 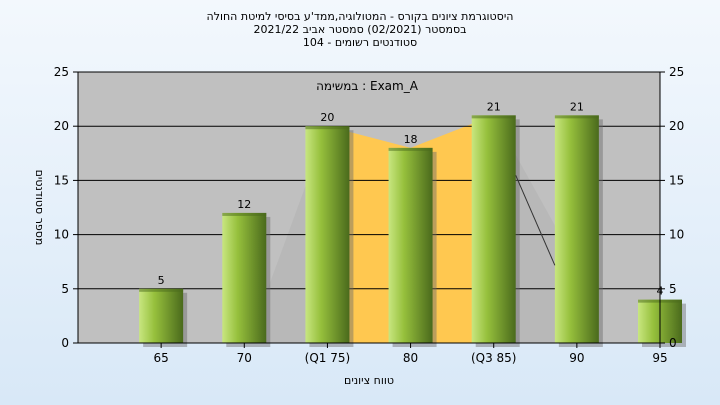 What do you see at coordinates (367, 86) in the screenshot?
I see `task-annotation: במשימה : Exam_A` at bounding box center [367, 86].